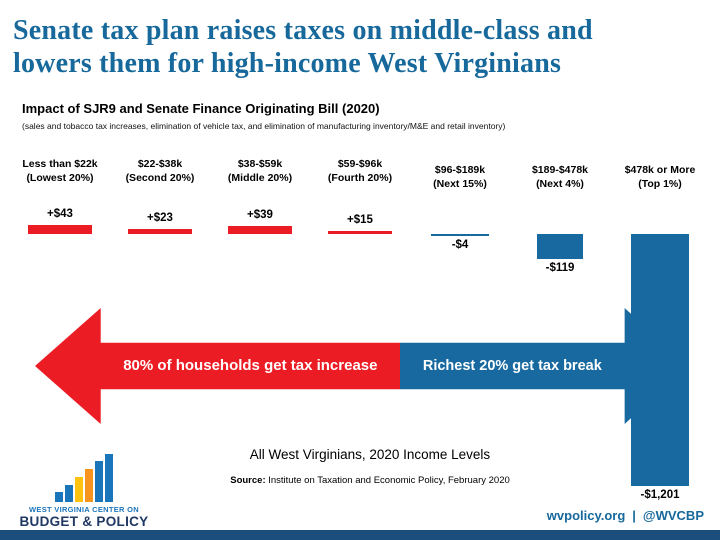 This screenshot has width=720, height=540. What do you see at coordinates (160, 177) in the screenshot?
I see `category-group: (Second 20%)` at bounding box center [160, 177].